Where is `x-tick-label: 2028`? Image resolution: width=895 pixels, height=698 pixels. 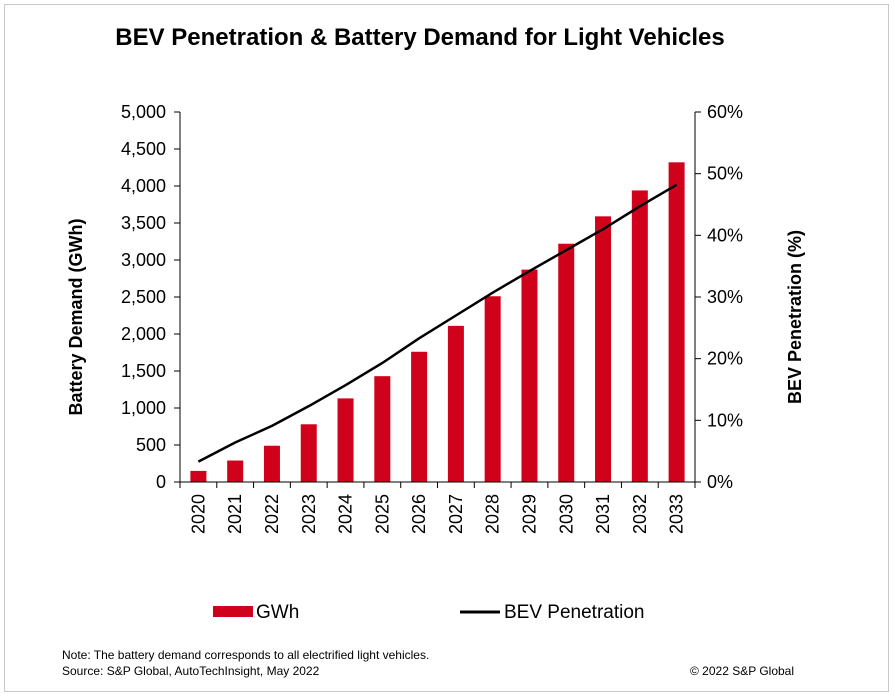
x-tick-label: 2028 is located at coordinates (493, 514).